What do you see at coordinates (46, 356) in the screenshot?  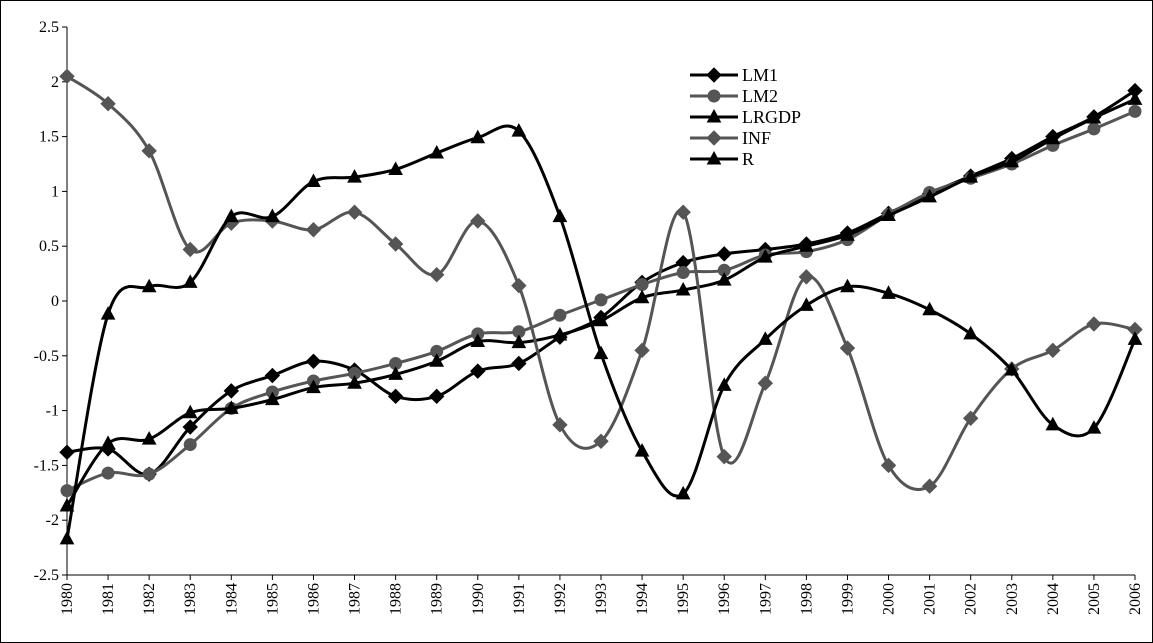 I see `y-tick-label: -0.5` at bounding box center [46, 356].